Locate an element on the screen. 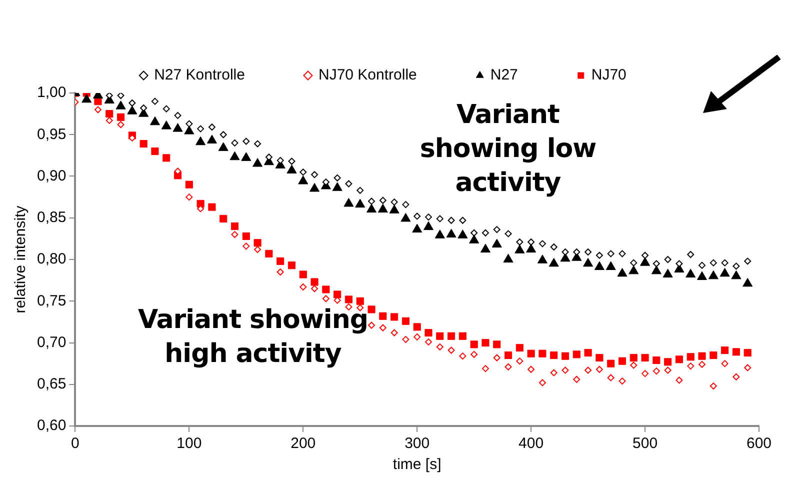 This screenshot has width=787, height=482. legend-label: N27 is located at coordinates (504, 75).